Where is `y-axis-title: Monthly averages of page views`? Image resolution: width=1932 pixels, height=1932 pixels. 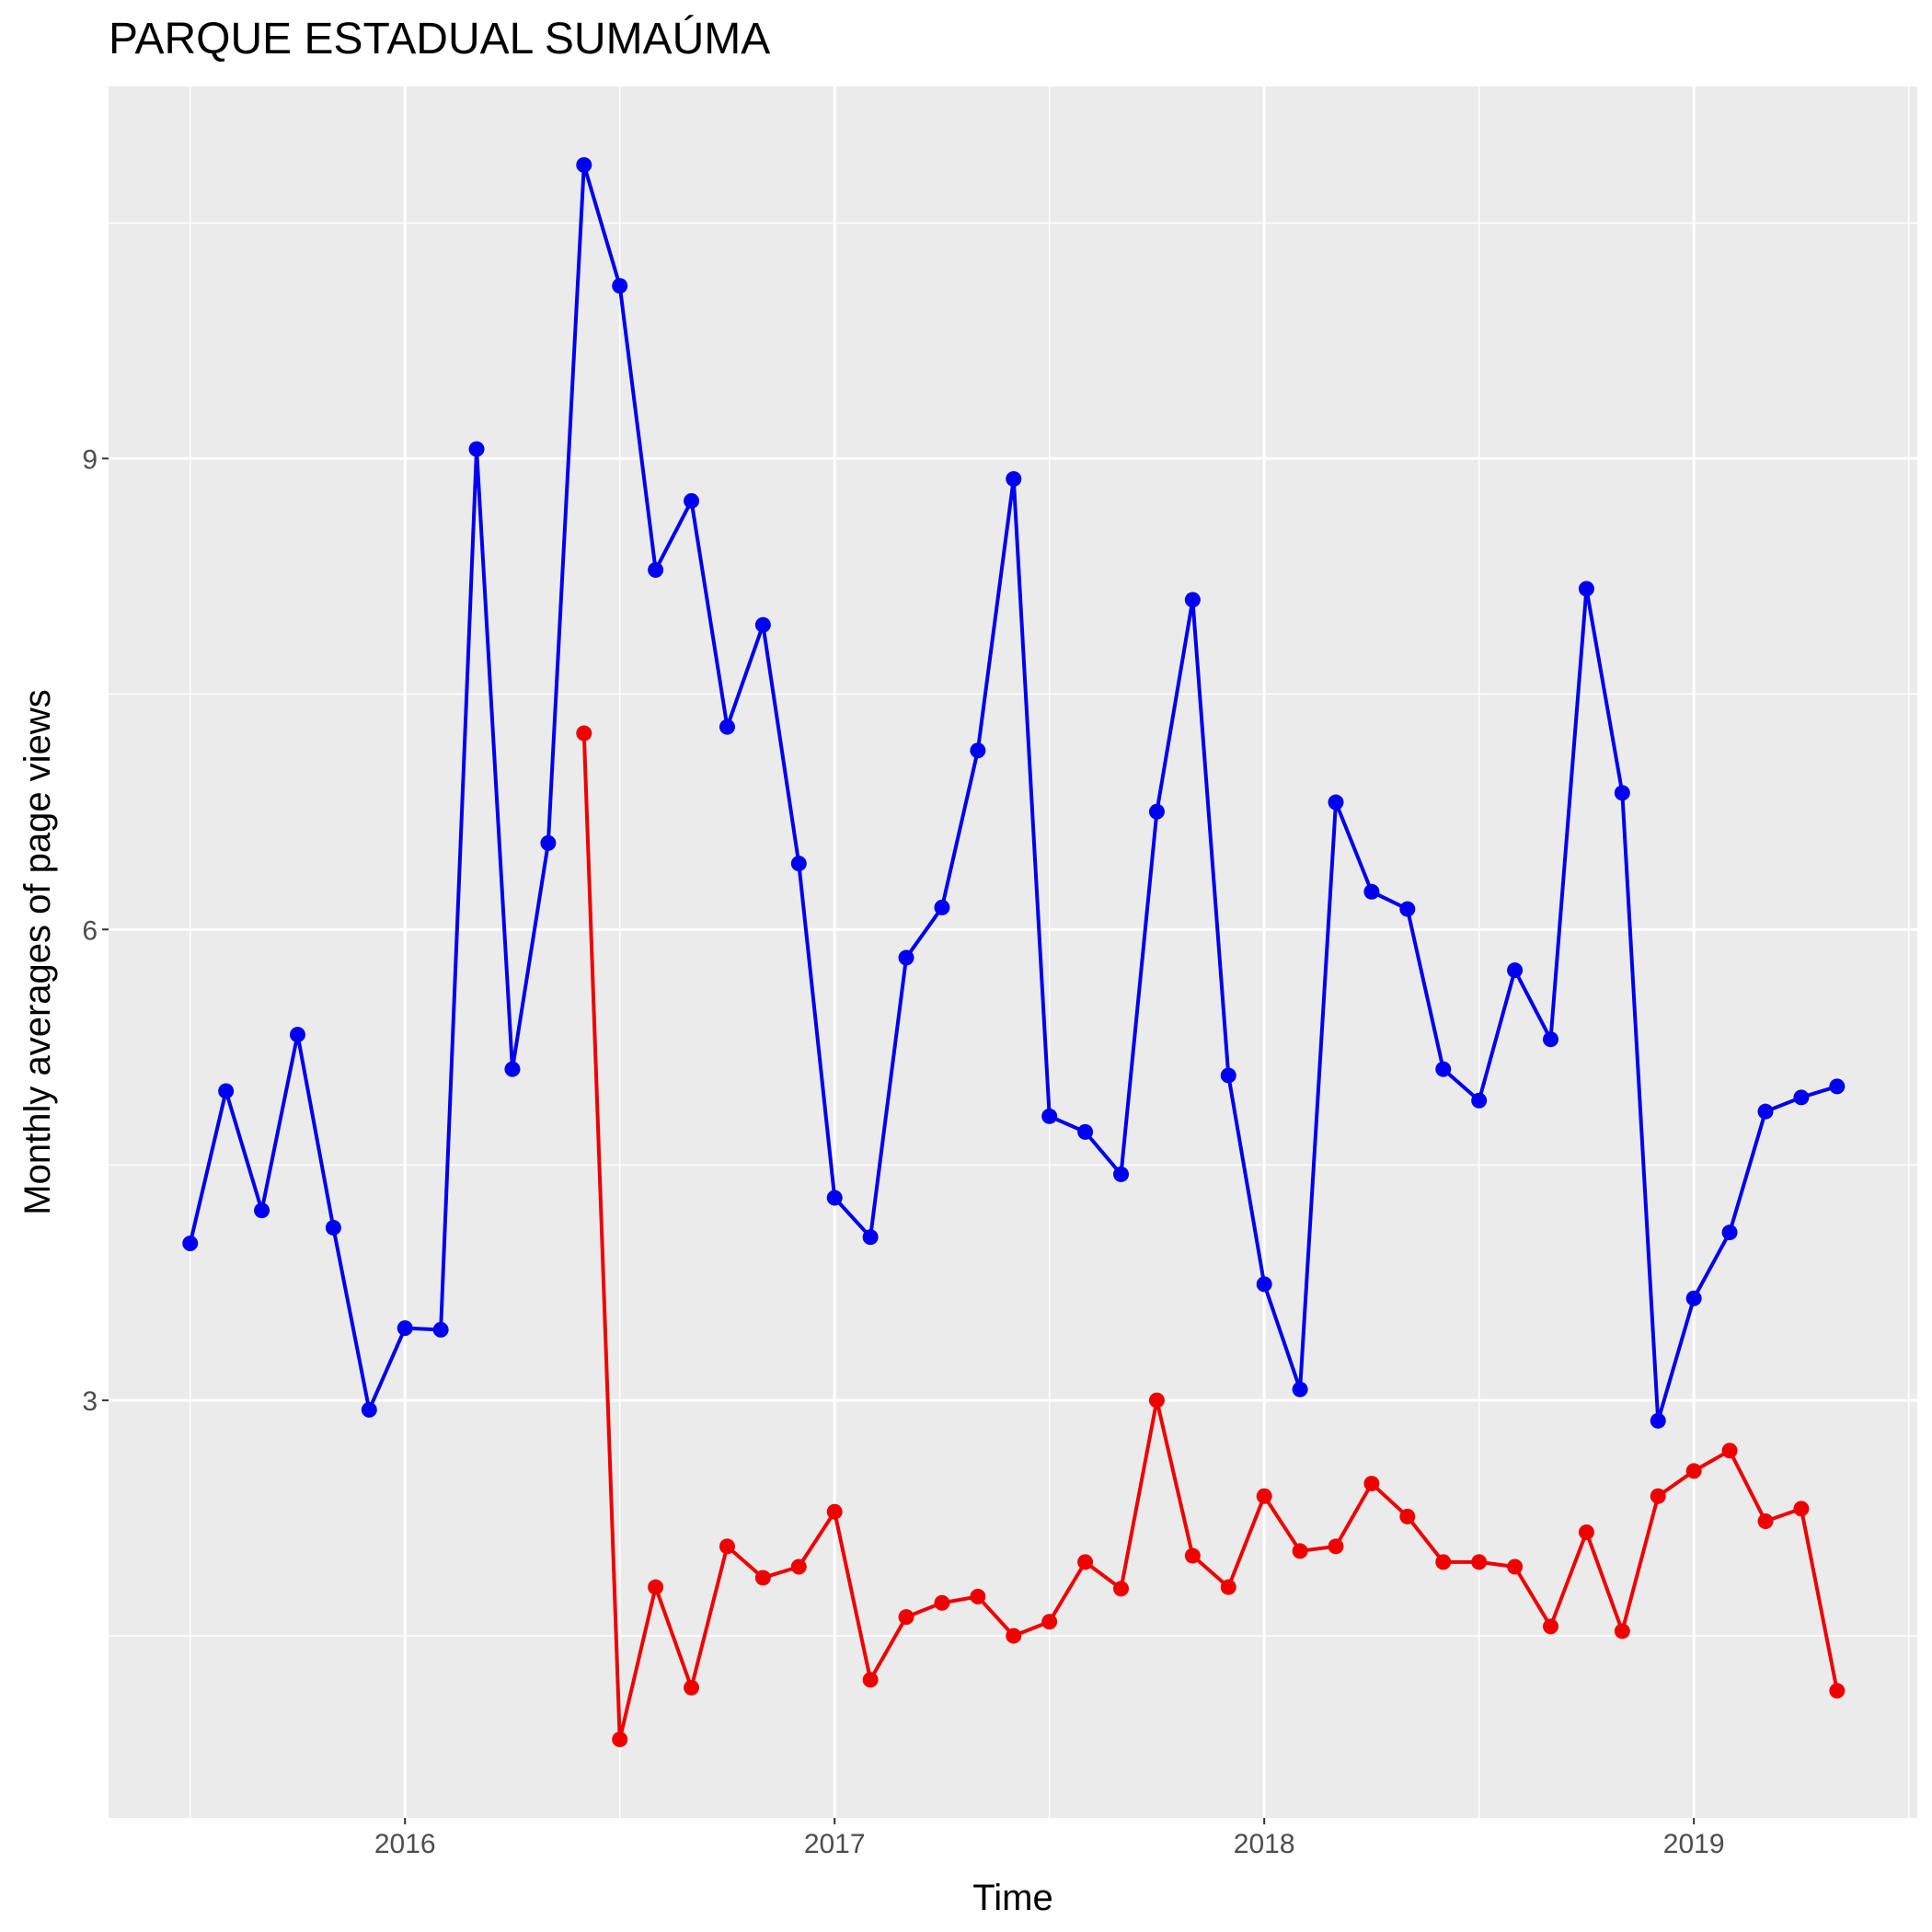 y-axis-title: Monthly averages of page views is located at coordinates (37, 951).